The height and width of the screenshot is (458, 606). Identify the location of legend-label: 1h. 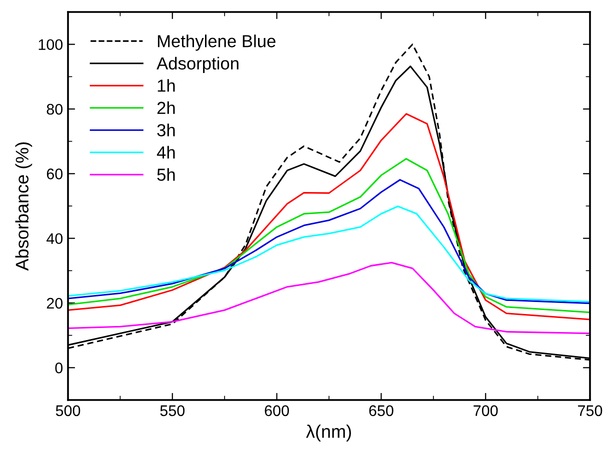
(166, 85).